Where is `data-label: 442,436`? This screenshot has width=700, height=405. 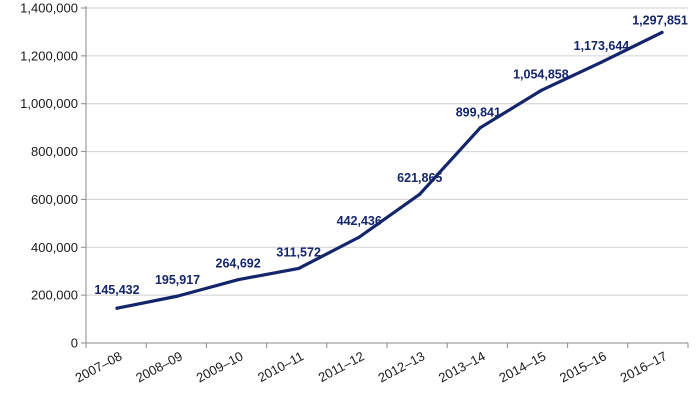 data-label: 442,436 is located at coordinates (359, 221).